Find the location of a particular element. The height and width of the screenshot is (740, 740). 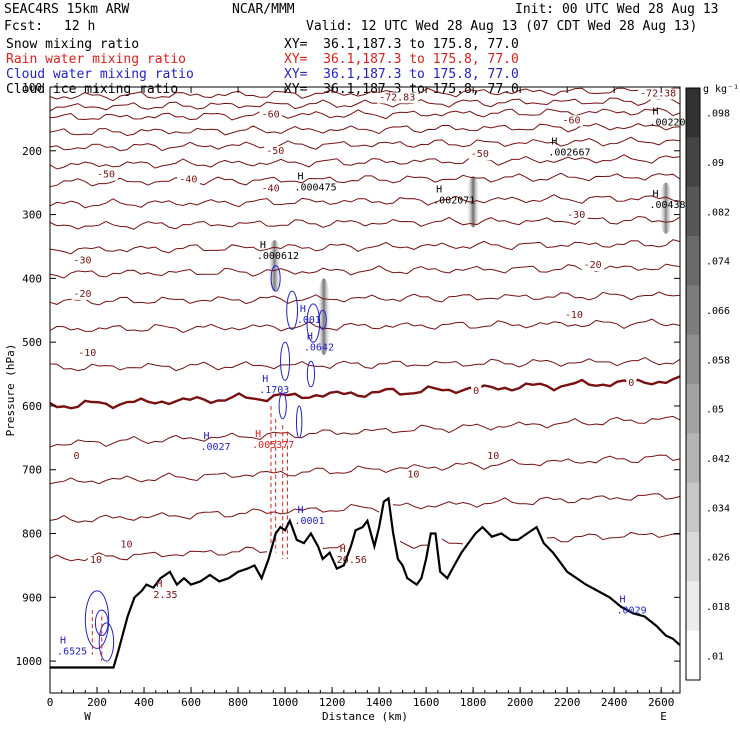

contour-label: -10 is located at coordinates (574, 315).